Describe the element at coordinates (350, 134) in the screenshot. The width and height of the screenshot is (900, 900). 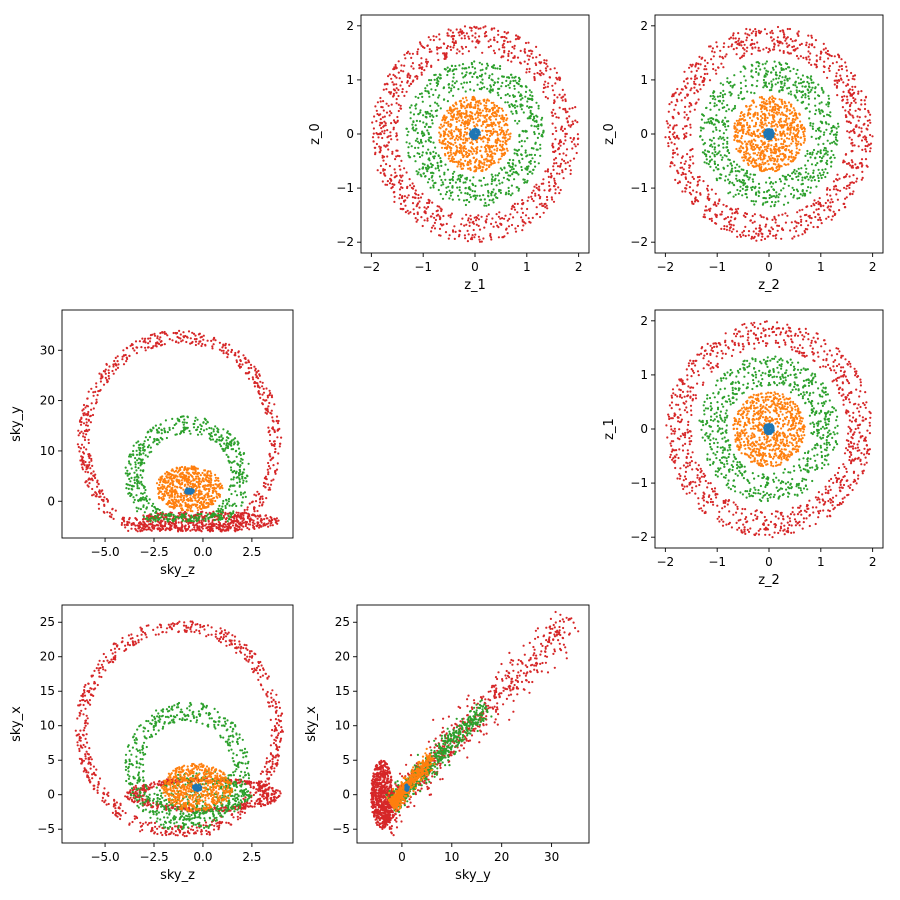
I see `y-tick-label: 0` at that location.